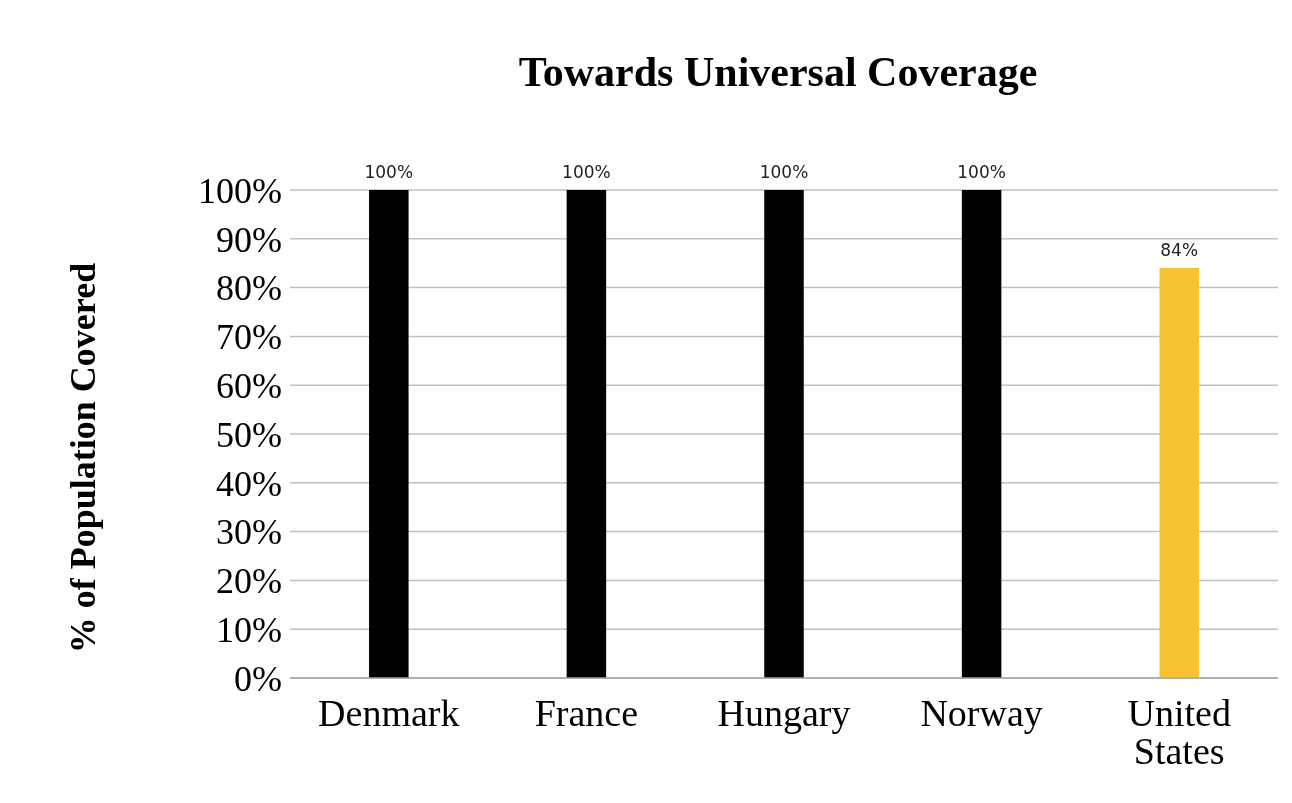 The image size is (1292, 803). I want to click on y-tick-label: 50%, so click(249, 434).